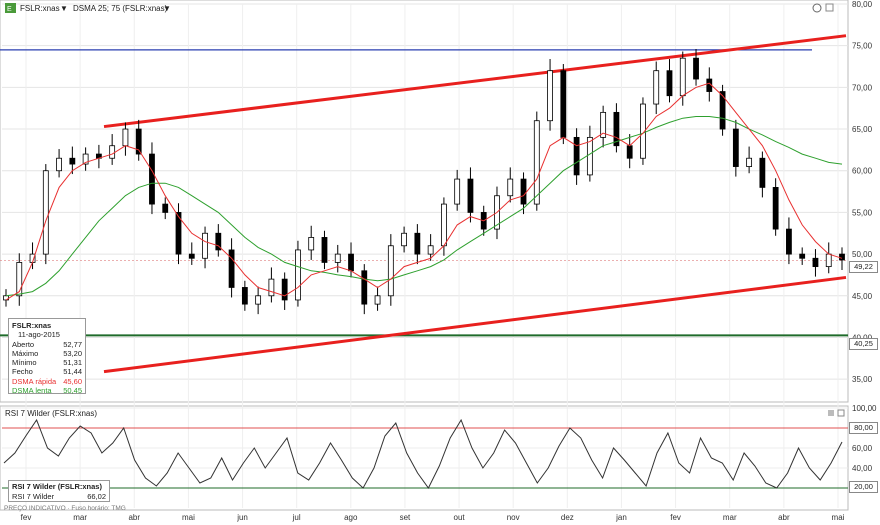 The image size is (880, 525). What do you see at coordinates (96, 496) in the screenshot?
I see `rsi-value: 66,02` at bounding box center [96, 496].